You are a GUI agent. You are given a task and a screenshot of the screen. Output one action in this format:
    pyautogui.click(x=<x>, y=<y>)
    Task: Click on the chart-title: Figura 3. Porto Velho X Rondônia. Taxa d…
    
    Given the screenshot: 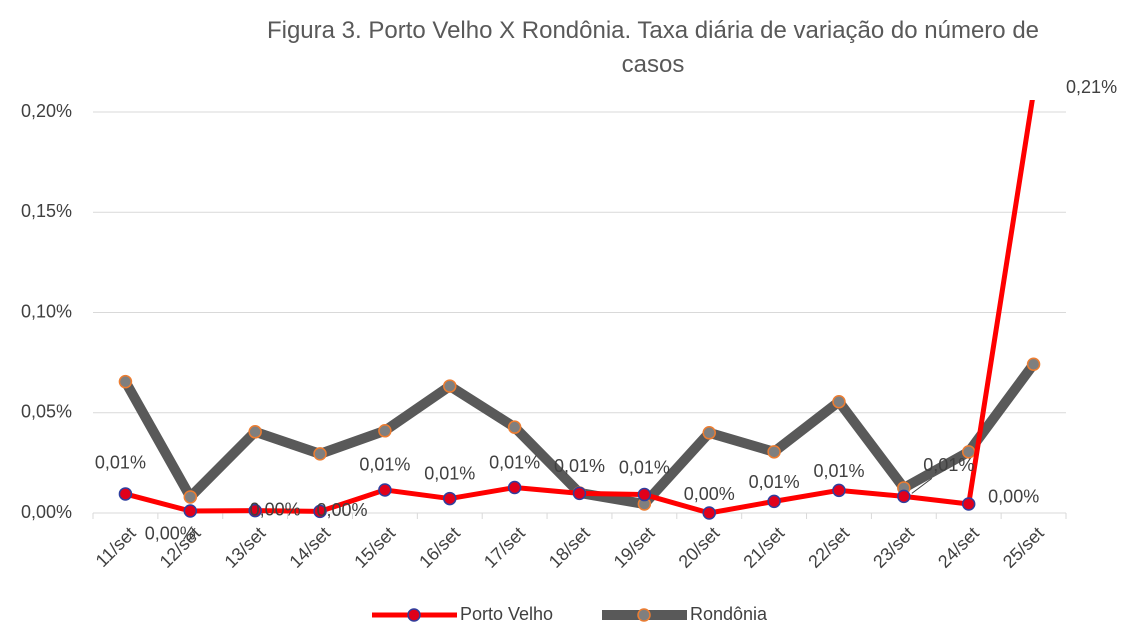 What is the action you would take?
    pyautogui.click(x=653, y=47)
    